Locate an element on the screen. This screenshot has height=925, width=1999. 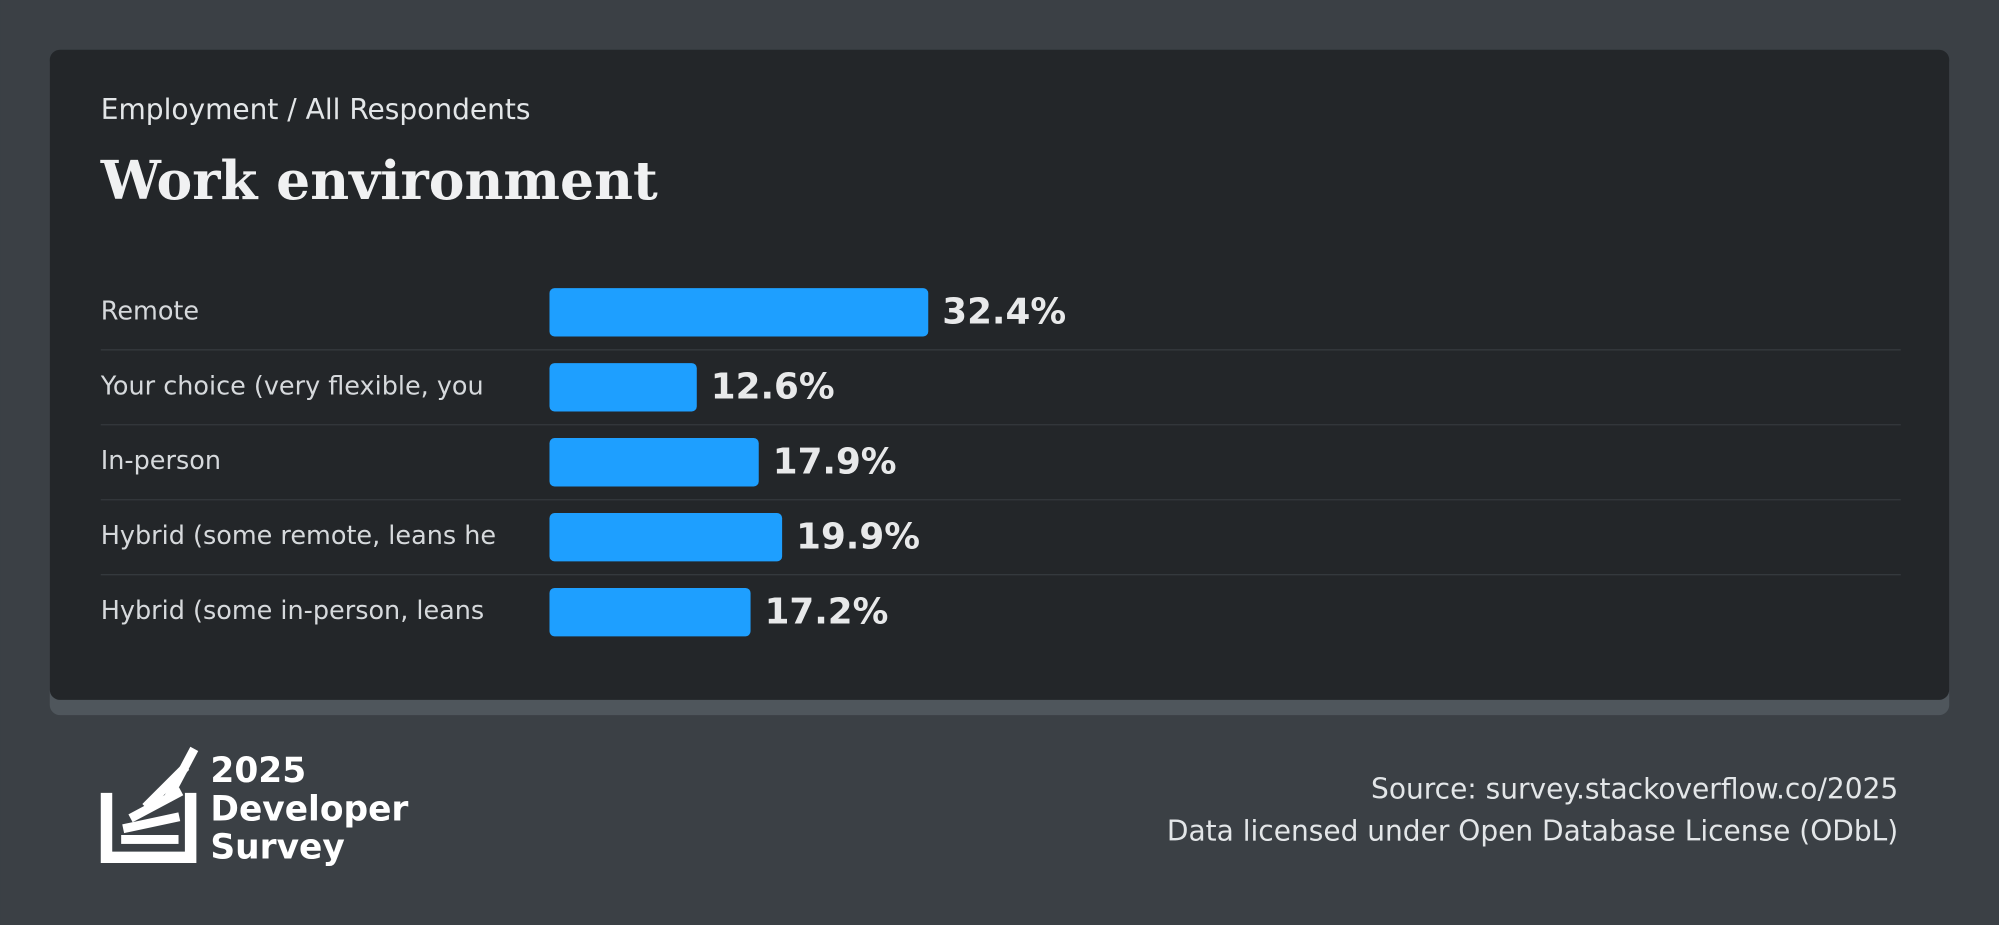
value-label: 19.9% is located at coordinates (858, 536).